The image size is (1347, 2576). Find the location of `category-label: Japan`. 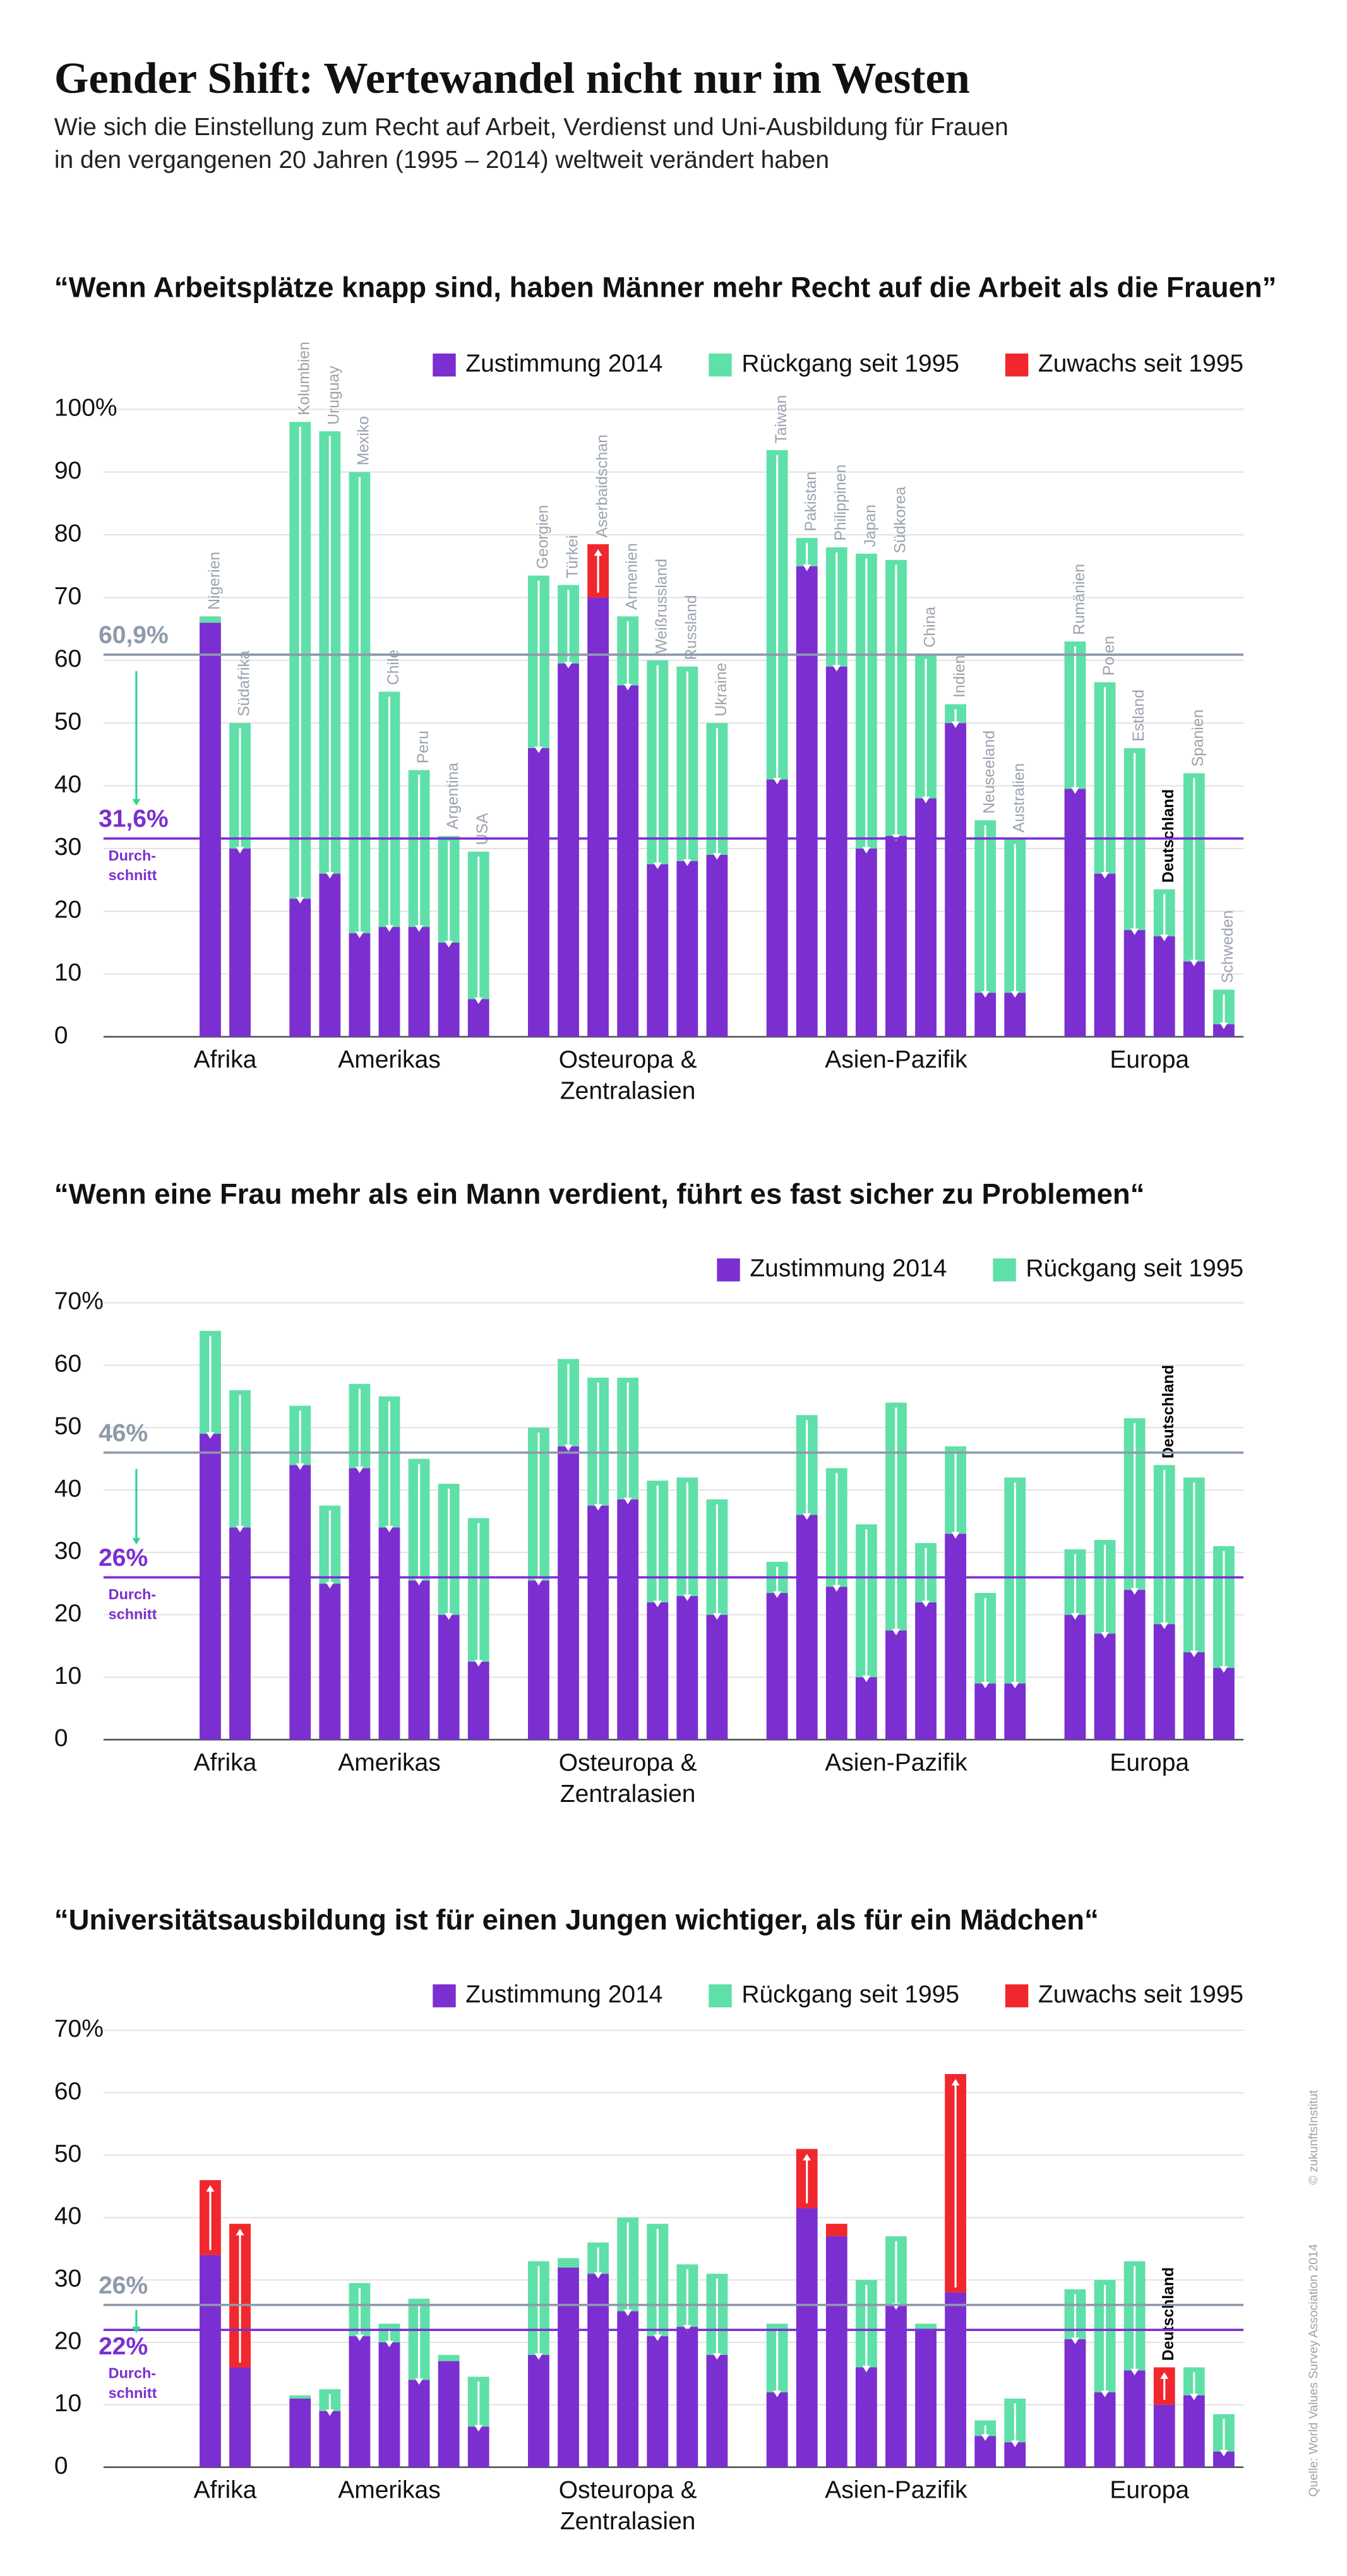

category-label: Japan is located at coordinates (870, 525).